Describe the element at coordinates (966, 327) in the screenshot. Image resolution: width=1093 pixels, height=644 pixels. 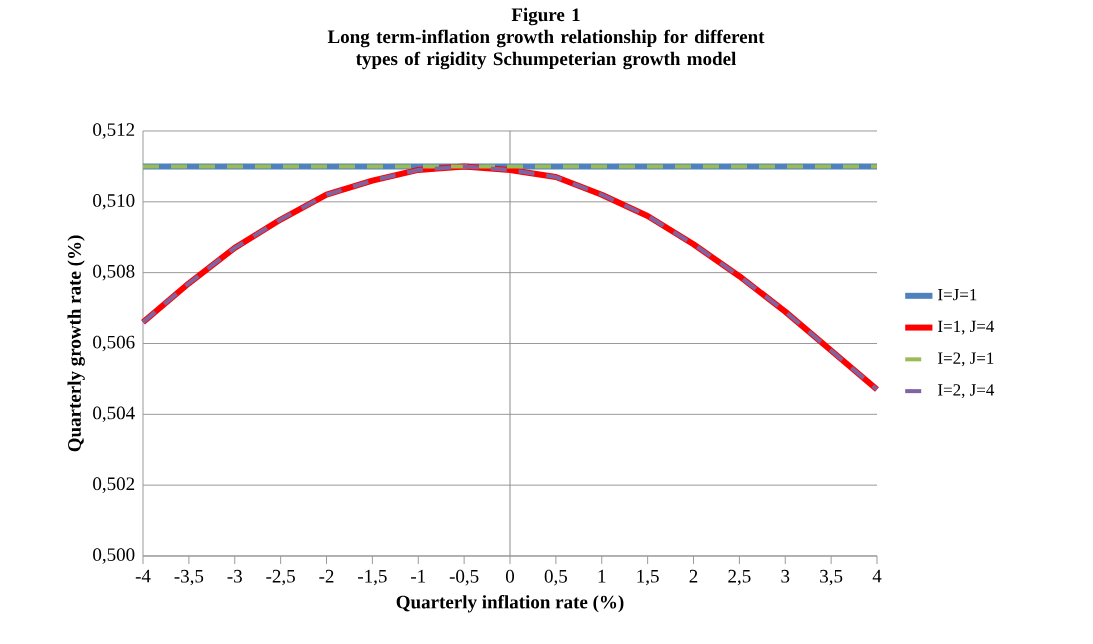
I see `legend-label: I=1, J=4` at that location.